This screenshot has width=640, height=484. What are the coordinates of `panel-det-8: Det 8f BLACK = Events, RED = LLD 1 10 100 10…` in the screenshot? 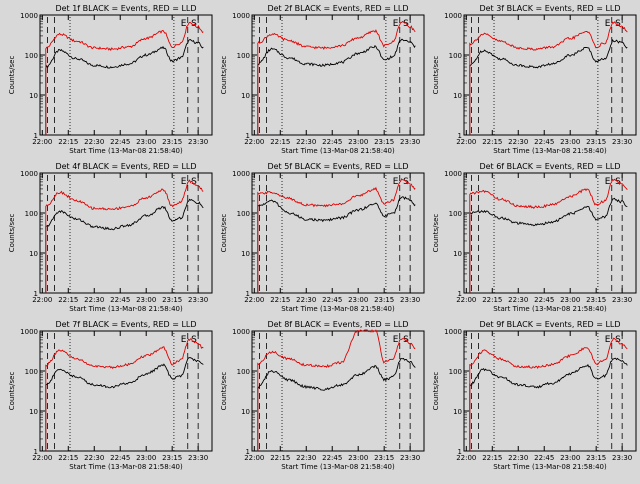 It's located at (322, 395).